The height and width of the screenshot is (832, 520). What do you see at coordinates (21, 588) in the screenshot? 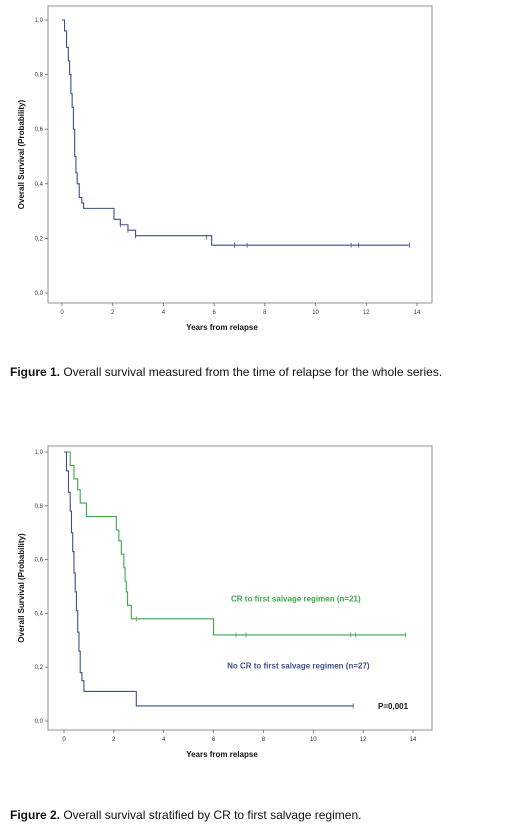
I see `chart-2-y-axis-title: Overall Survival (Probability)` at bounding box center [21, 588].